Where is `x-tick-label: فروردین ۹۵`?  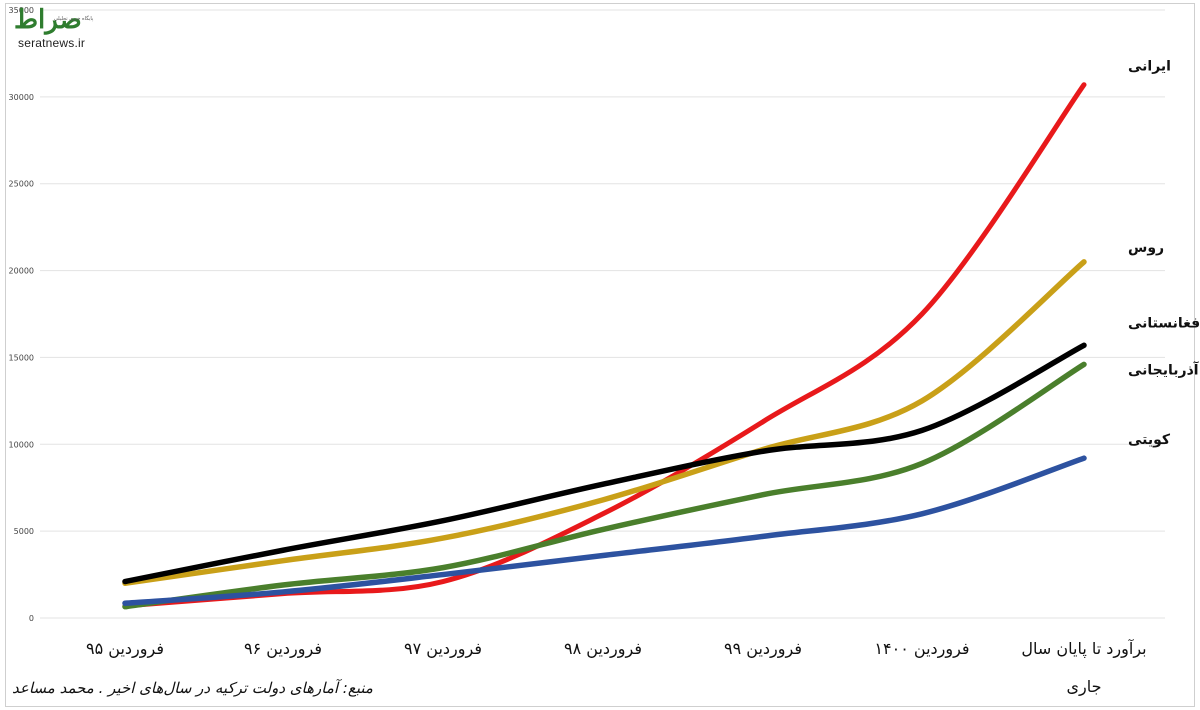 x-tick-label: فروردین ۹۵ is located at coordinates (125, 649).